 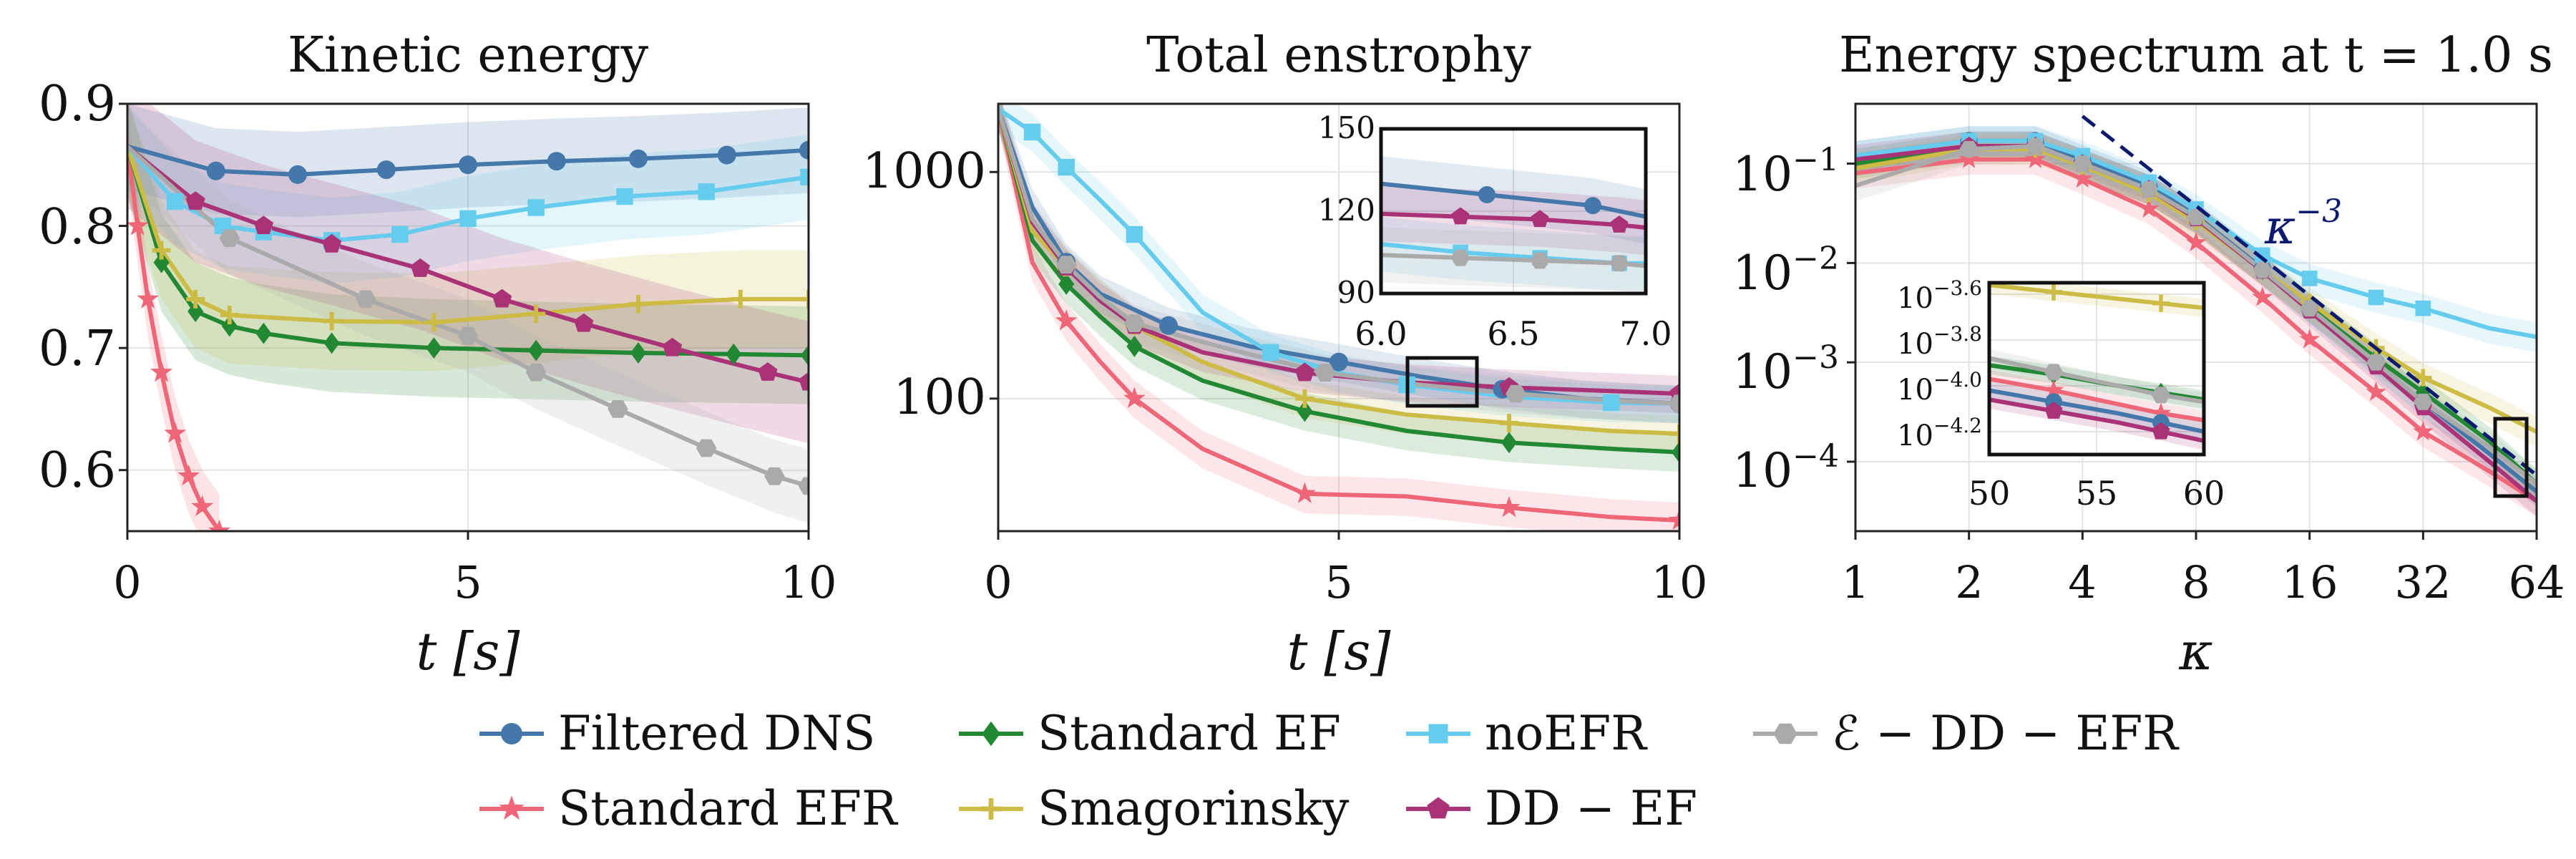 I want to click on inset-y-tick-label: 90, so click(x=1356, y=292).